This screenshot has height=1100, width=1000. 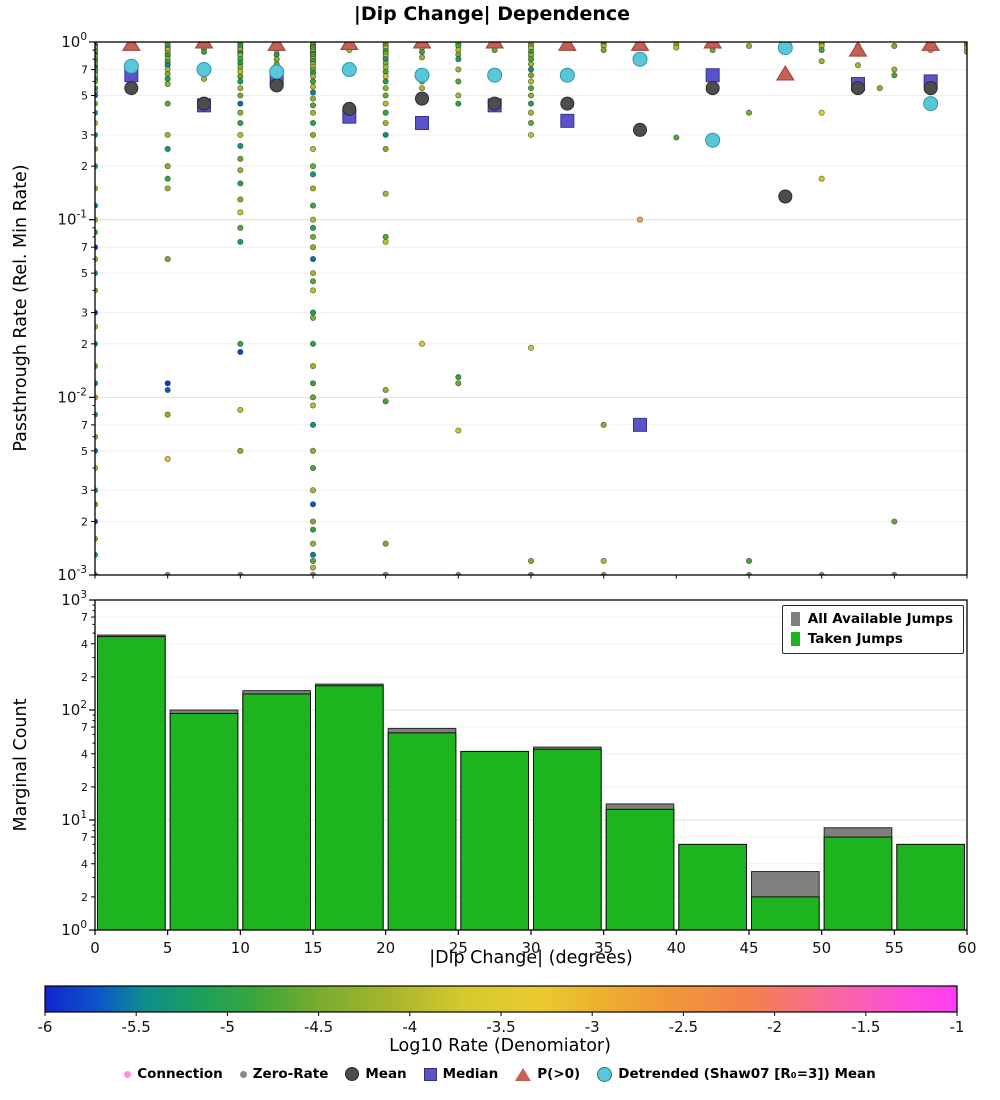 What do you see at coordinates (409, 1027) in the screenshot?
I see `colorbar-tick-label: -4` at bounding box center [409, 1027].